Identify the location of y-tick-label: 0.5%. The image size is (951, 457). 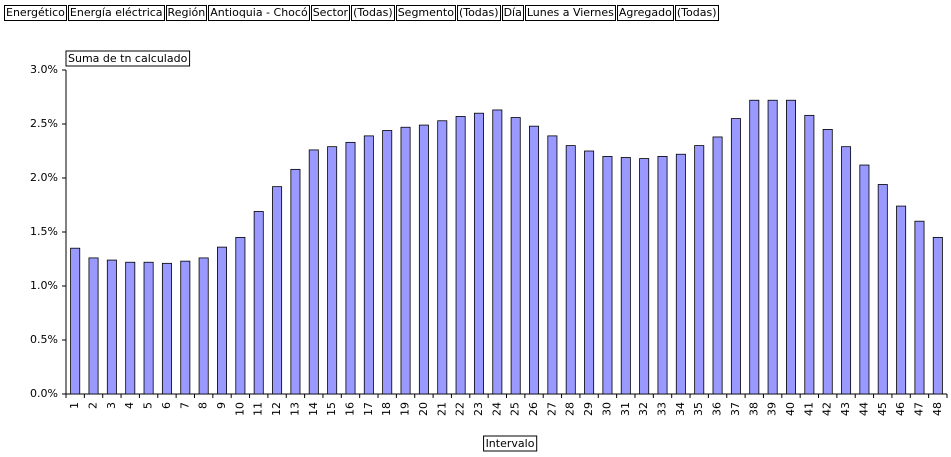
(44, 339).